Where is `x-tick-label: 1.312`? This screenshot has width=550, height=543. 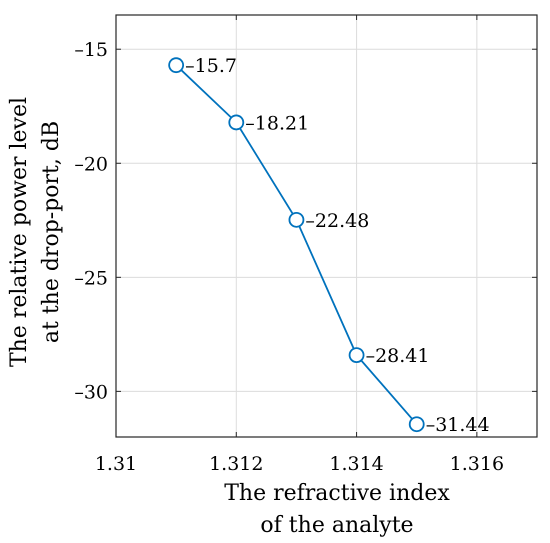 x-tick-label: 1.312 is located at coordinates (236, 464).